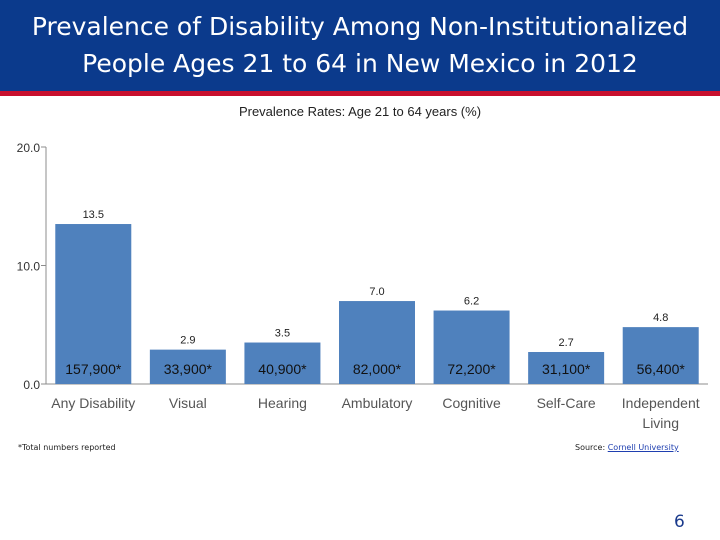 The image size is (720, 540). I want to click on total-label: 40,900*, so click(282, 369).